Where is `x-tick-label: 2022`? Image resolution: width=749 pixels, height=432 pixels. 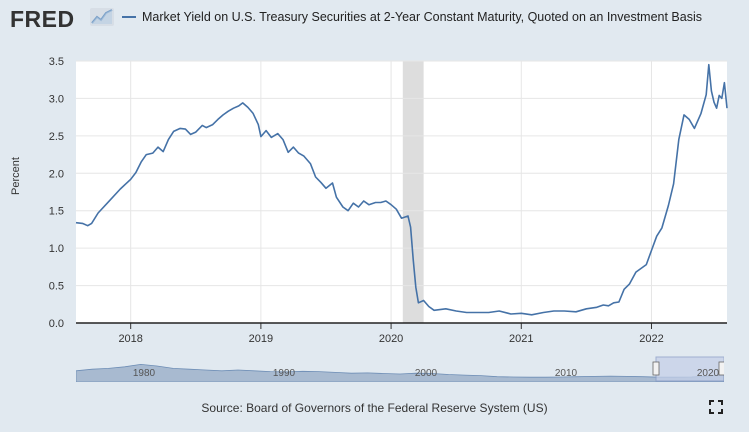 x-tick-label: 2022 is located at coordinates (651, 339).